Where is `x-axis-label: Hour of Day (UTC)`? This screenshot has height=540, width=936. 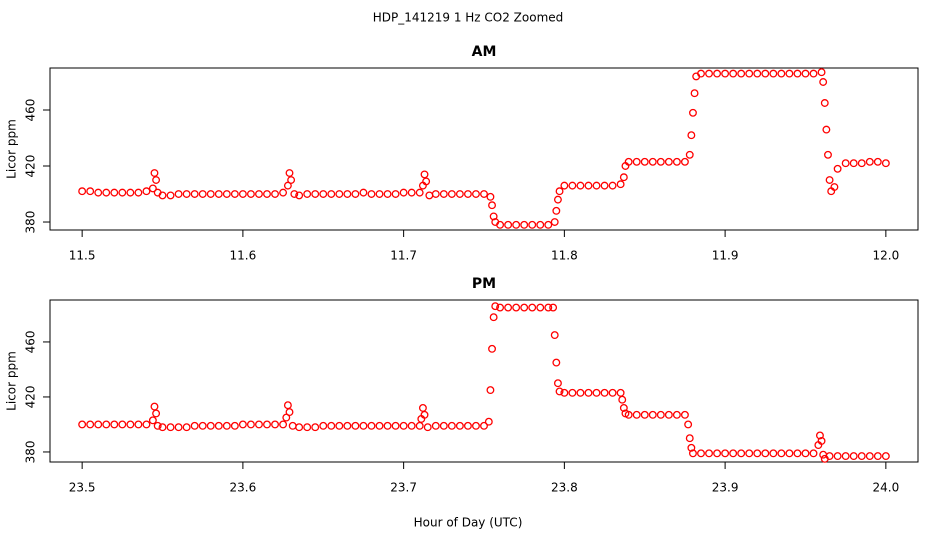
x-axis-label: Hour of Day (UTC) is located at coordinates (468, 523).